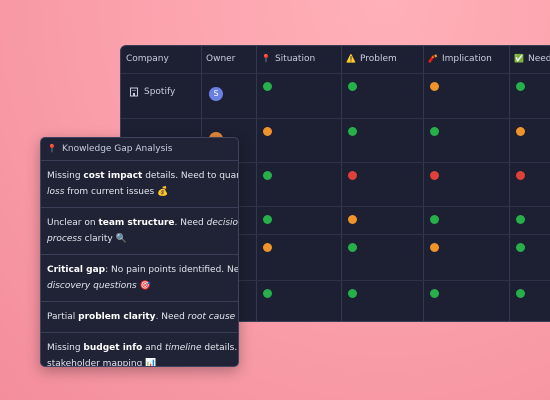 This screenshot has width=550, height=400. Describe the element at coordinates (191, 176) in the screenshot. I see `text-segment: details. Need to quantify` at that location.